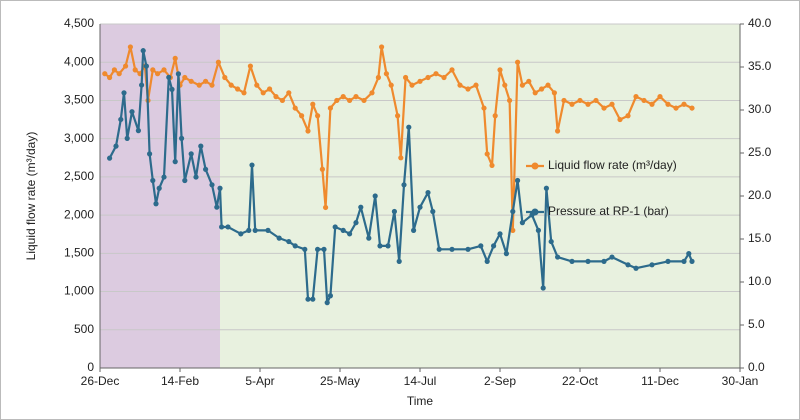  Describe the element at coordinates (760, 238) in the screenshot. I see `y2-tick-label: 15.0` at that location.